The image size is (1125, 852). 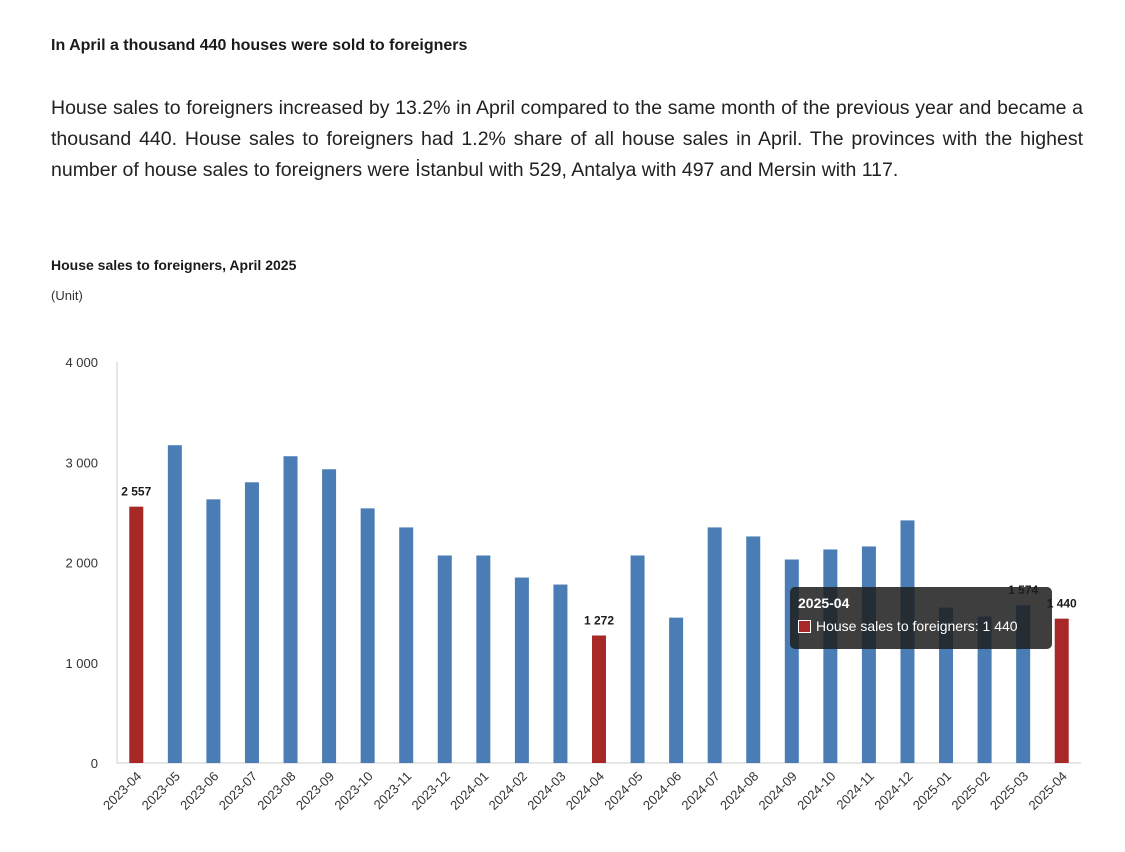 I want to click on x-tick-label: 2023-10, so click(x=353, y=791).